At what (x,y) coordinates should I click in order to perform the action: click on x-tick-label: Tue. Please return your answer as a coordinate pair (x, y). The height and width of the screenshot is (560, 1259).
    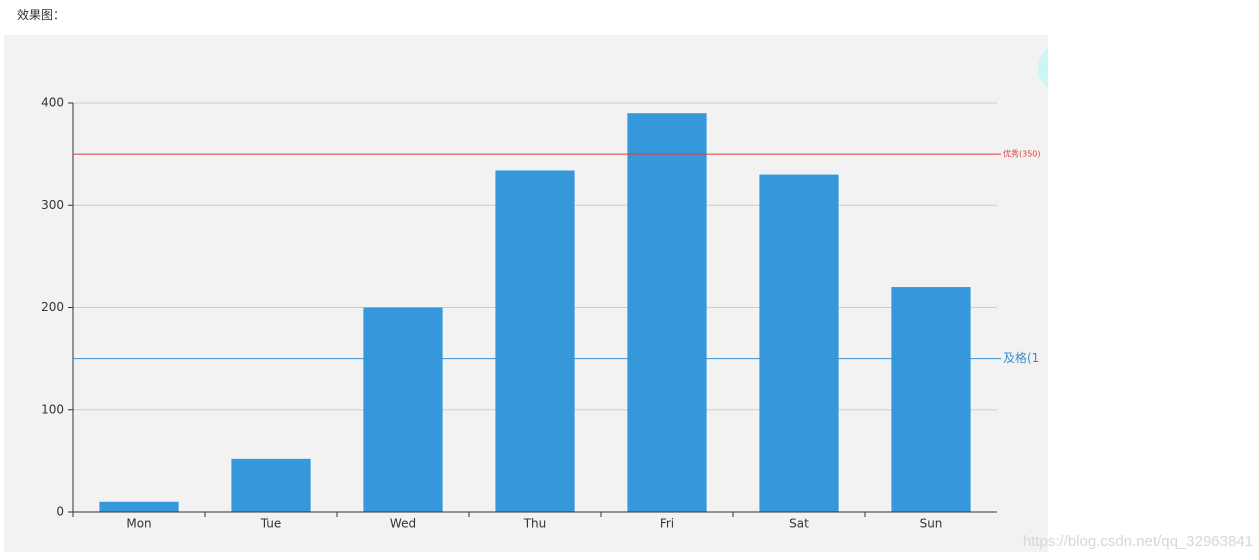
    Looking at the image, I should click on (271, 524).